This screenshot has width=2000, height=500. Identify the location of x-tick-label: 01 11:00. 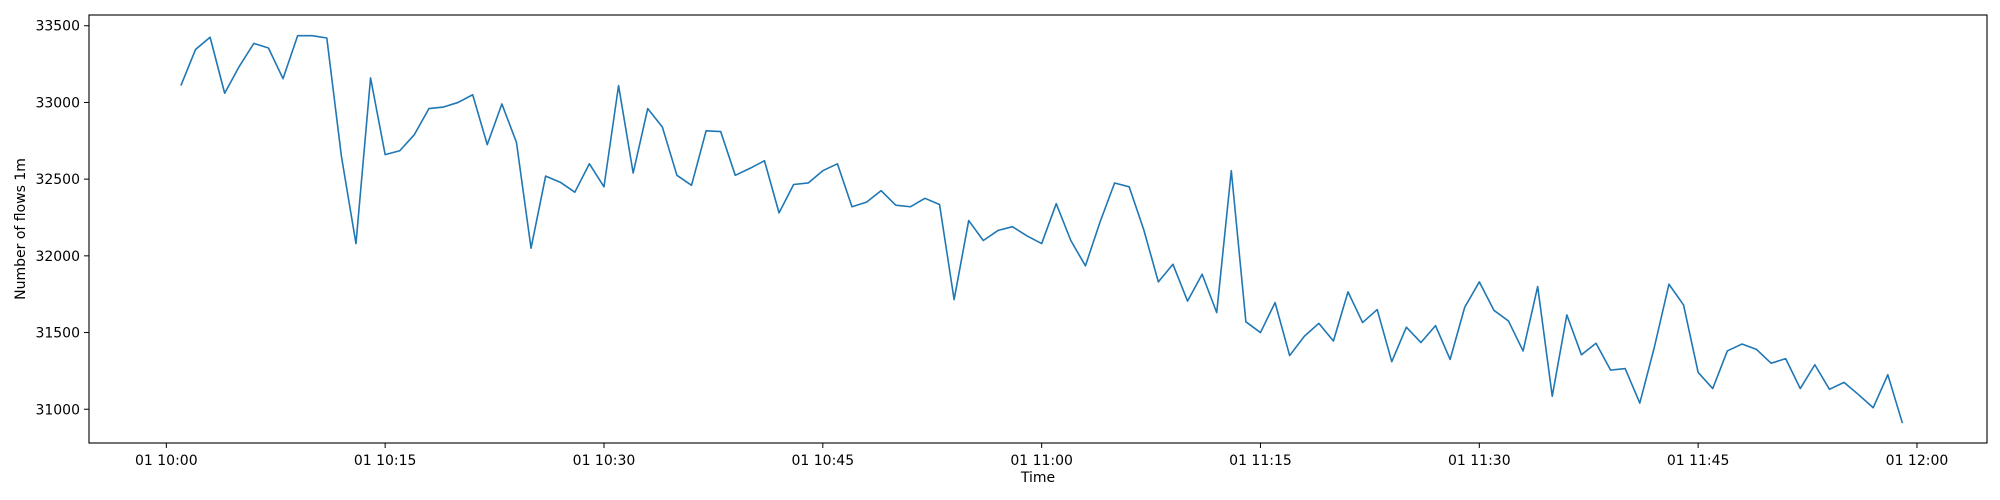
(1041, 461).